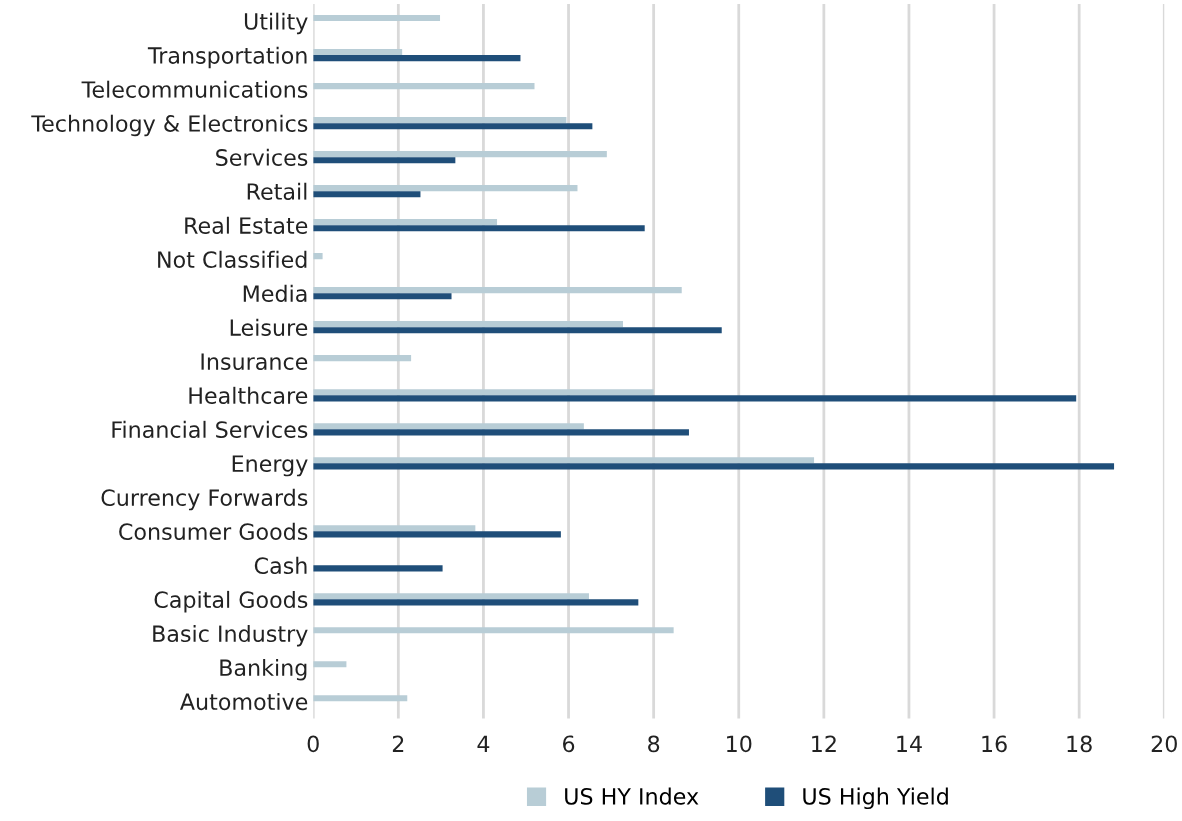  What do you see at coordinates (398, 743) in the screenshot?
I see `x-tick-label: 2` at bounding box center [398, 743].